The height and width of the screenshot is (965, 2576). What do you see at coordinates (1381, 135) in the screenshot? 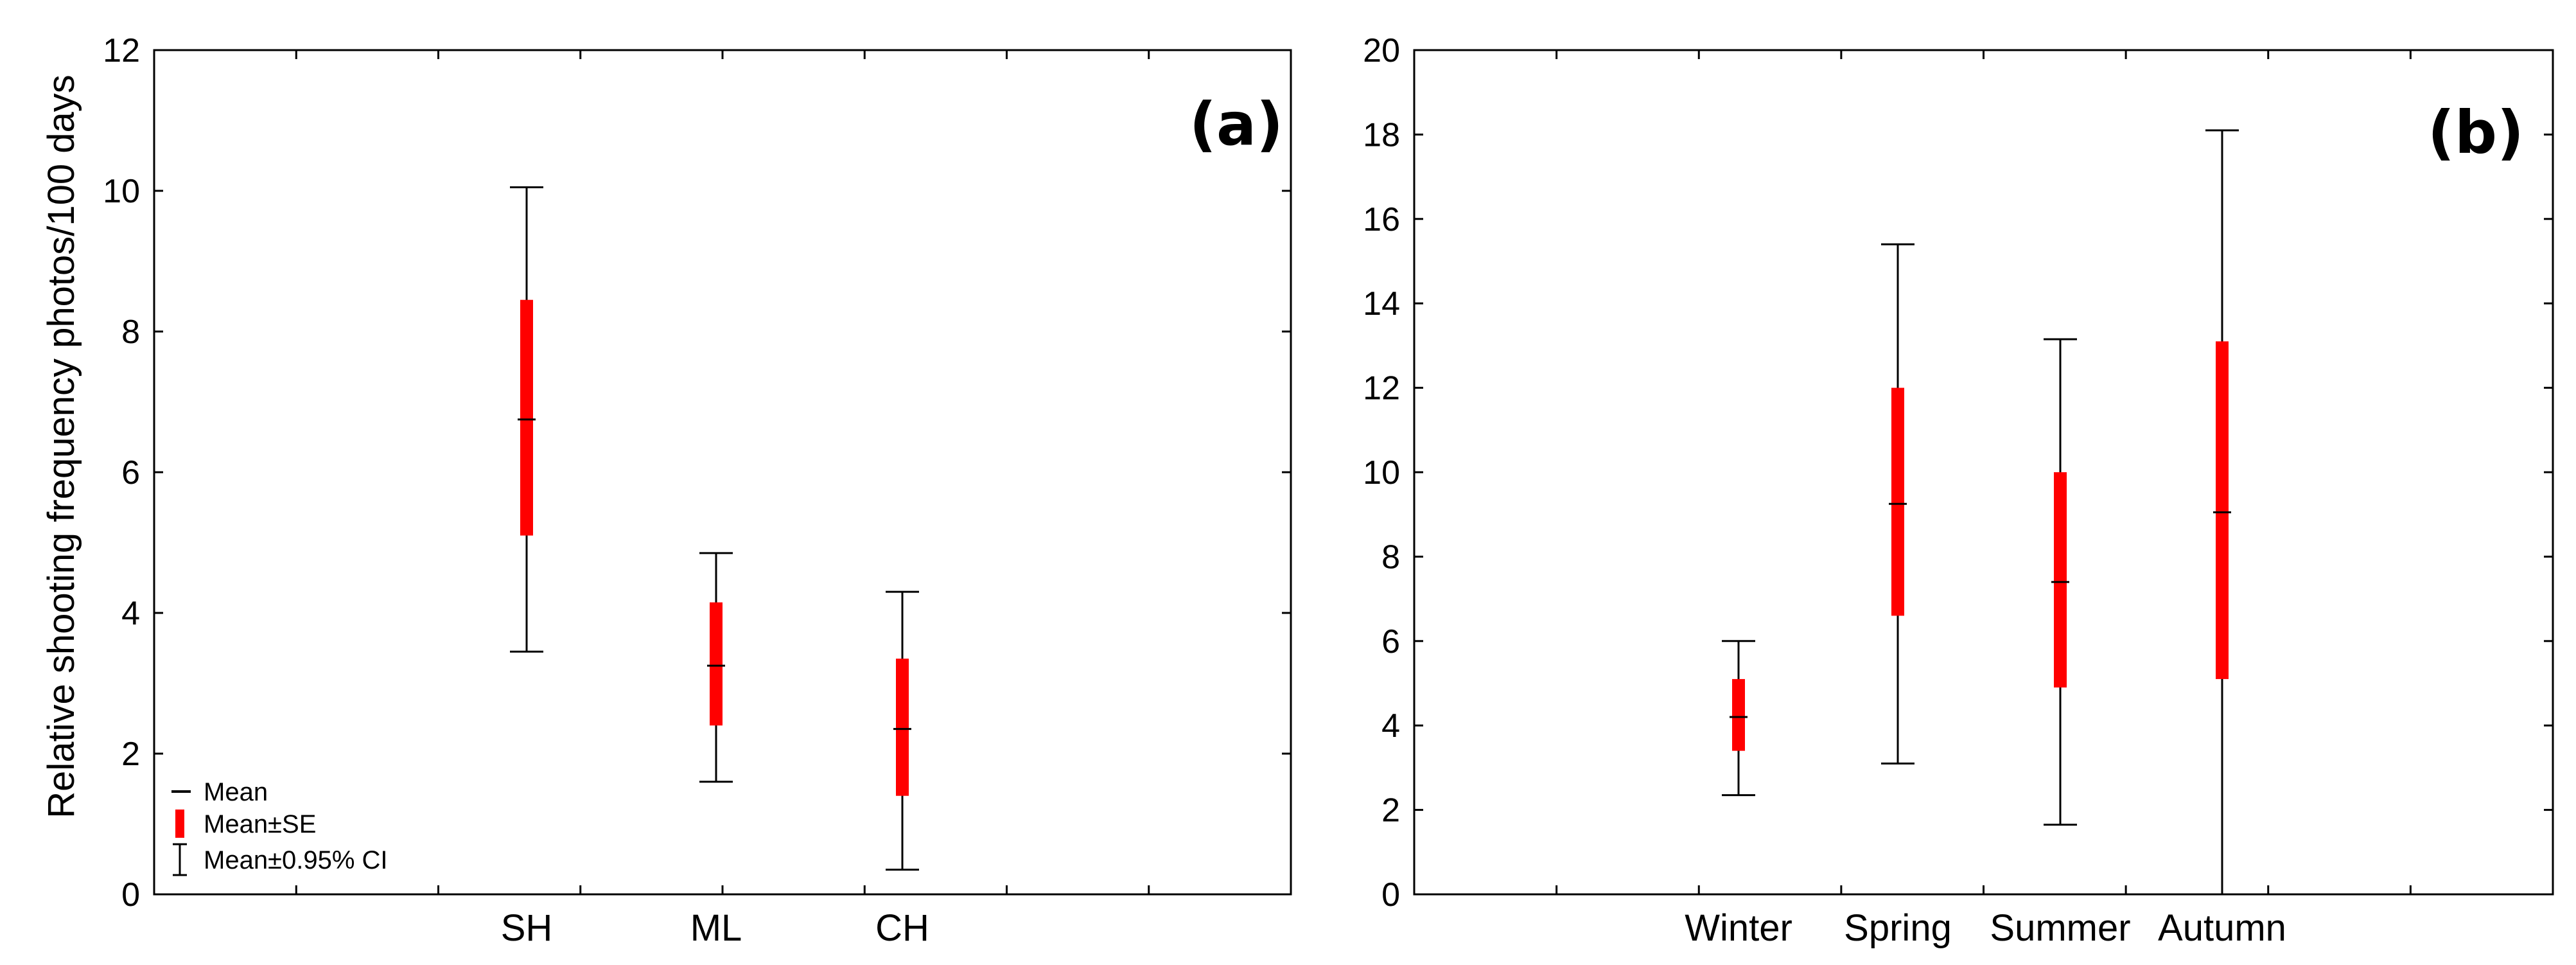
I see `y-tick-label: 18` at bounding box center [1381, 135].